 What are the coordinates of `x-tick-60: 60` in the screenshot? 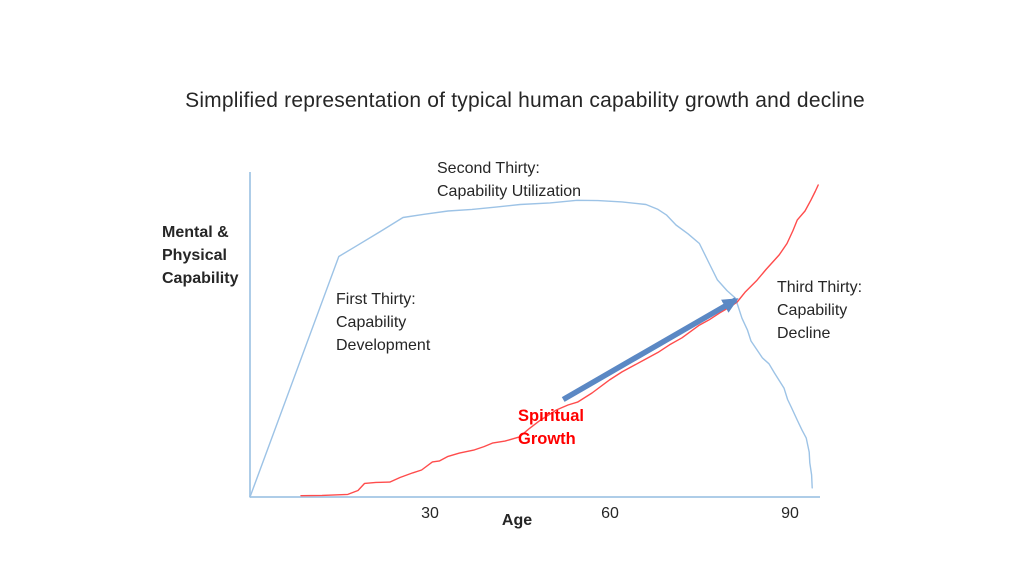 It's located at (610, 513).